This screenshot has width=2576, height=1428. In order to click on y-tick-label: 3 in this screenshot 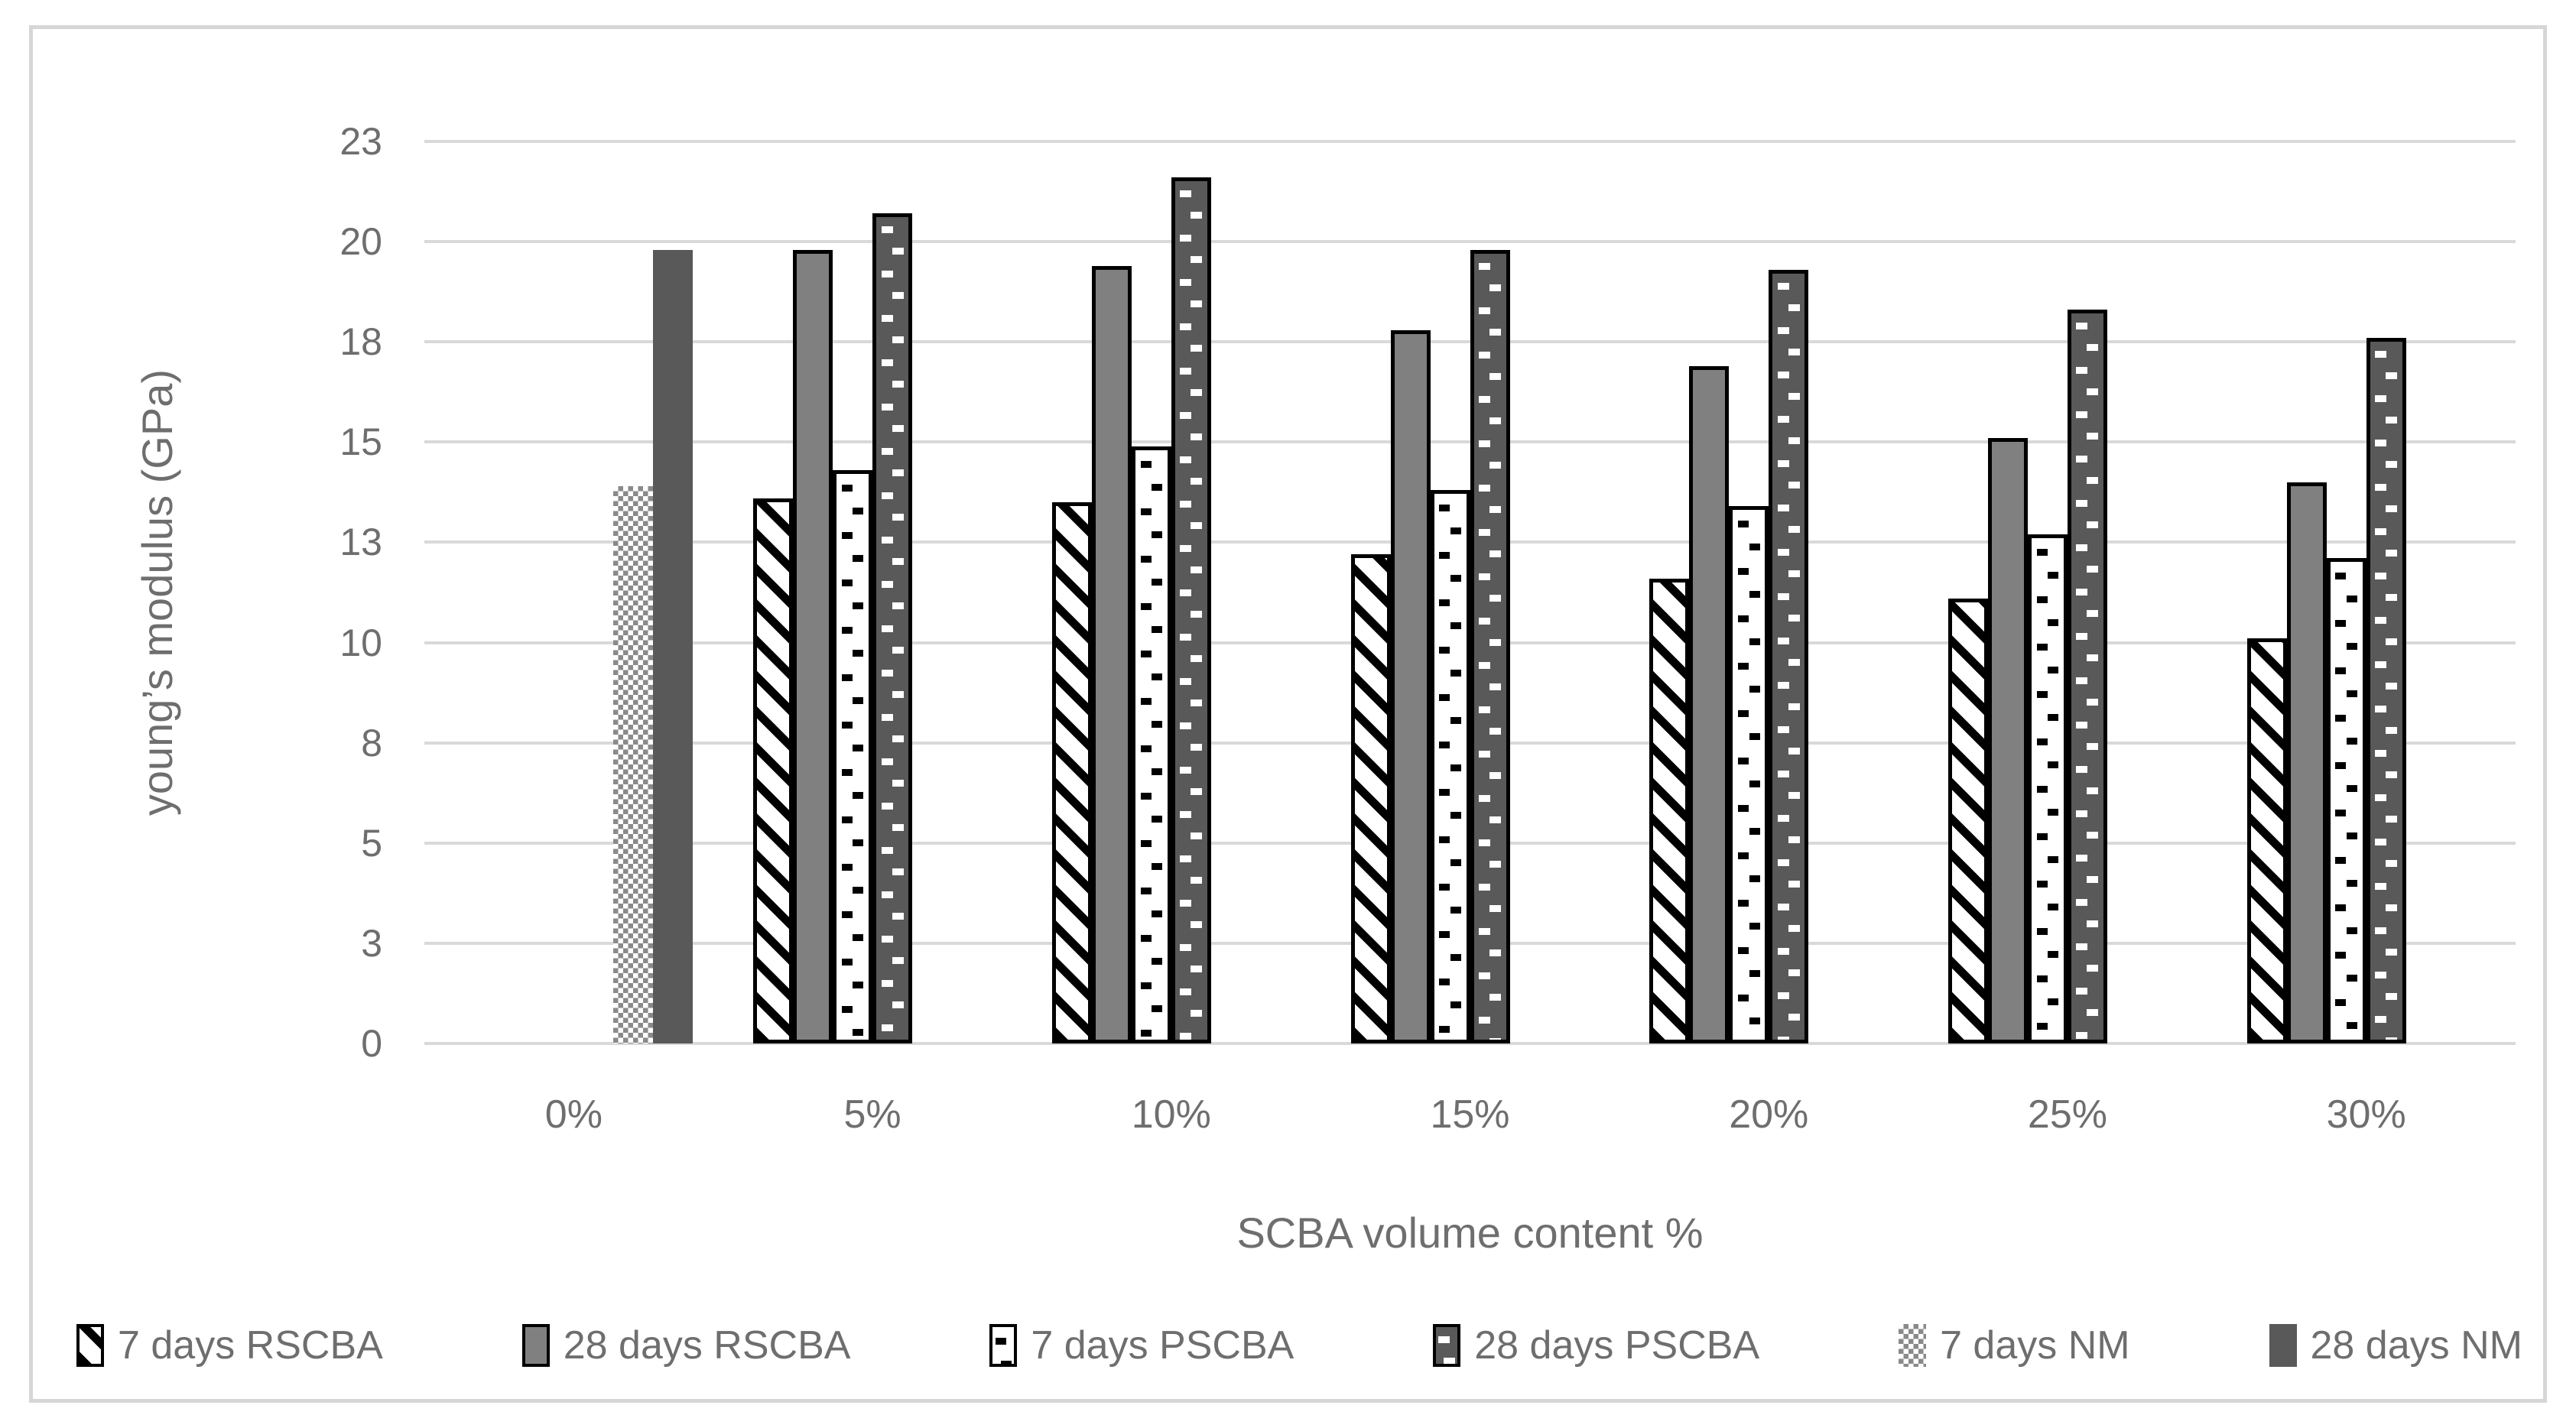, I will do `click(372, 943)`.